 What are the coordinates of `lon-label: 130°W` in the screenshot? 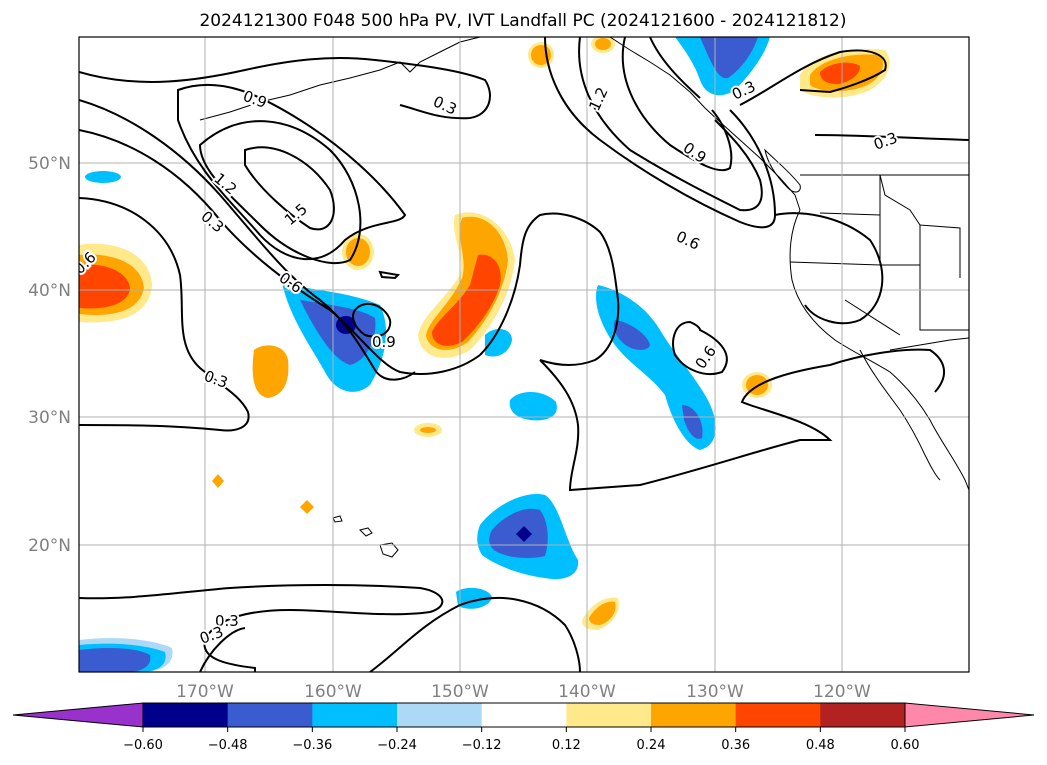 It's located at (715, 692).